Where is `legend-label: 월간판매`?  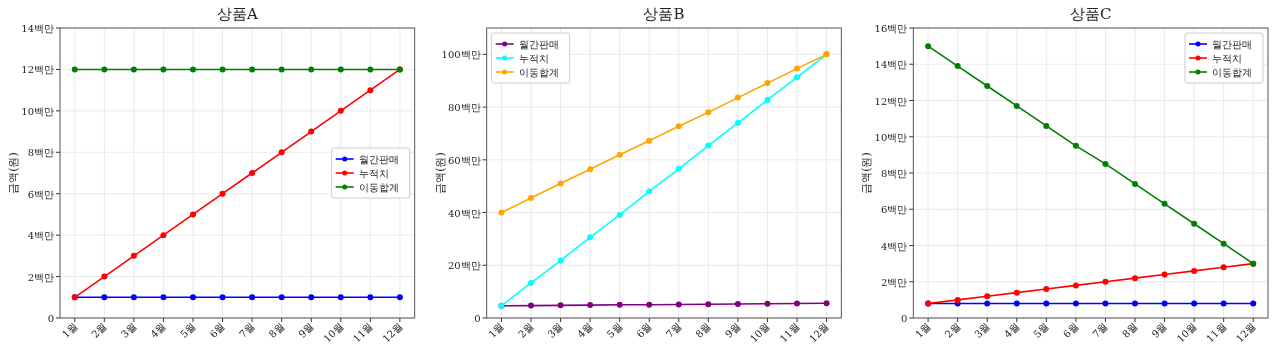 legend-label: 월간판매 is located at coordinates (1232, 44).